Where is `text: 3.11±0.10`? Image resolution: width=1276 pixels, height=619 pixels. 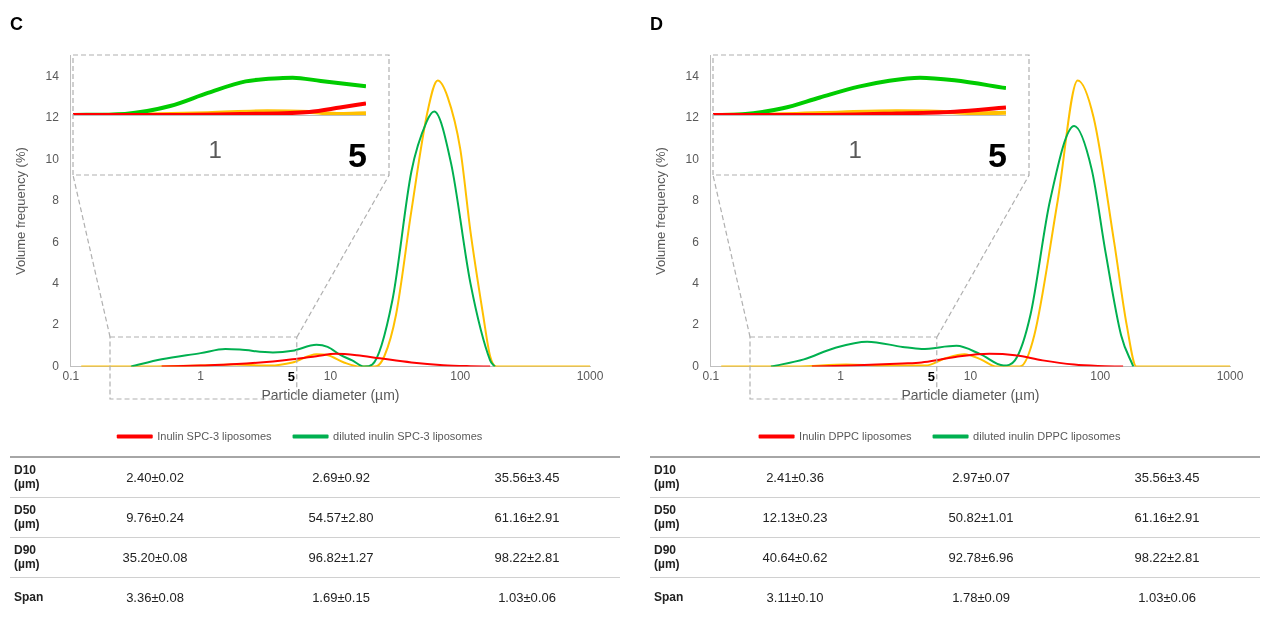 text: 3.11±0.10 is located at coordinates (795, 597).